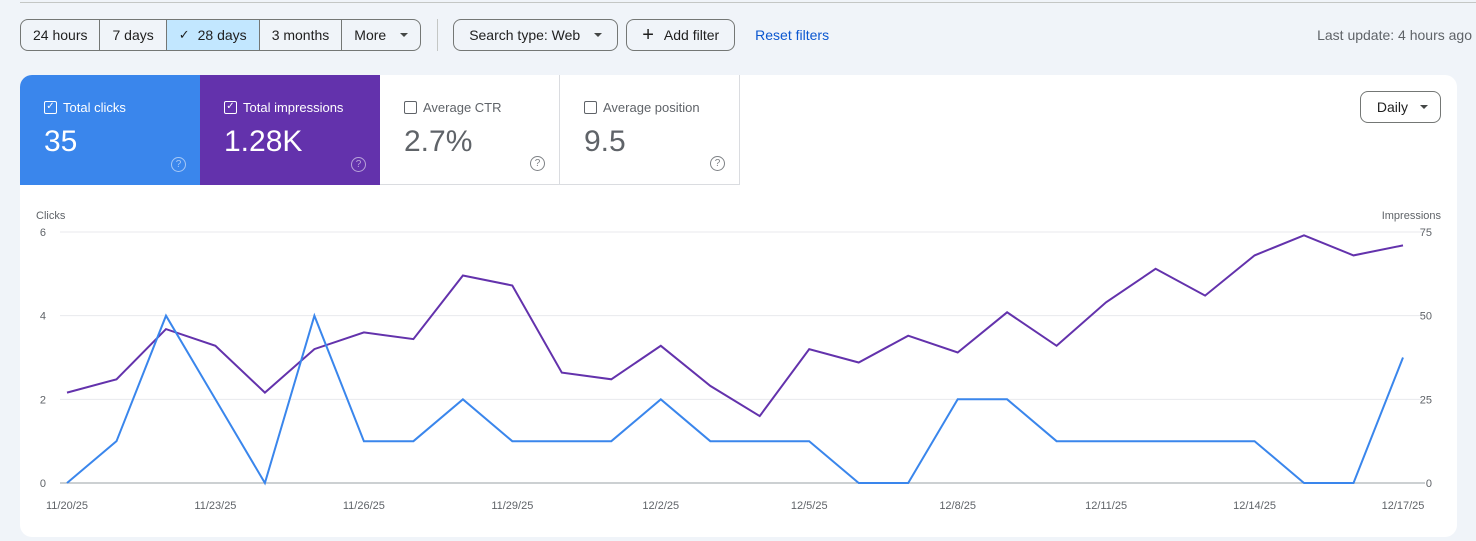  I want to click on metric-label: Average CTR, so click(462, 107).